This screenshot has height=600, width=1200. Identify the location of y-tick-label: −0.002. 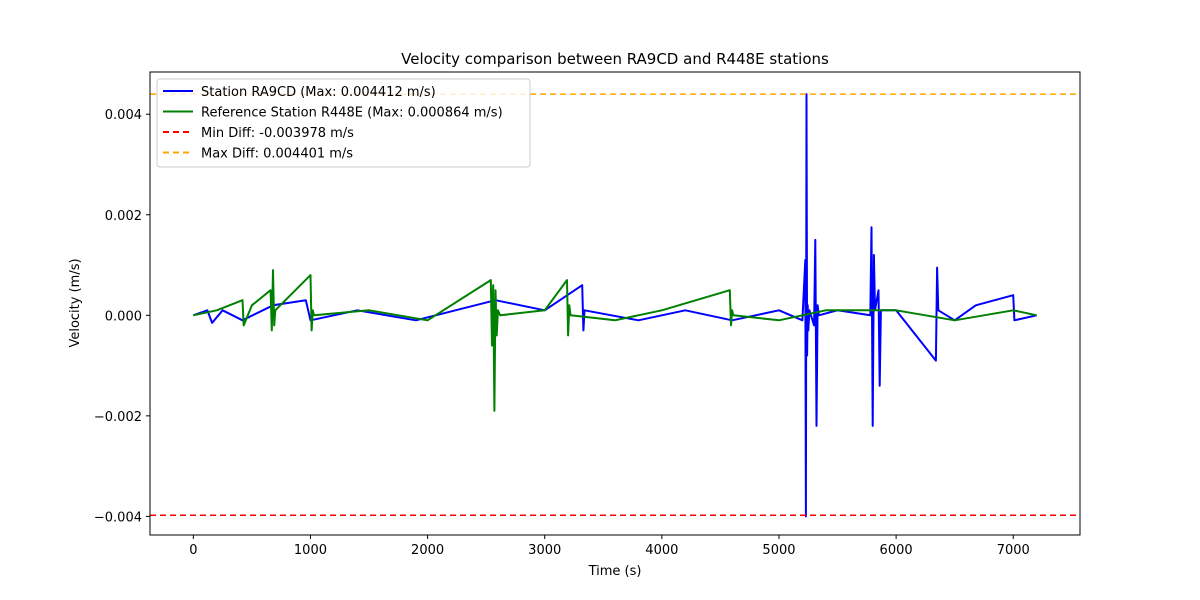
(118, 417).